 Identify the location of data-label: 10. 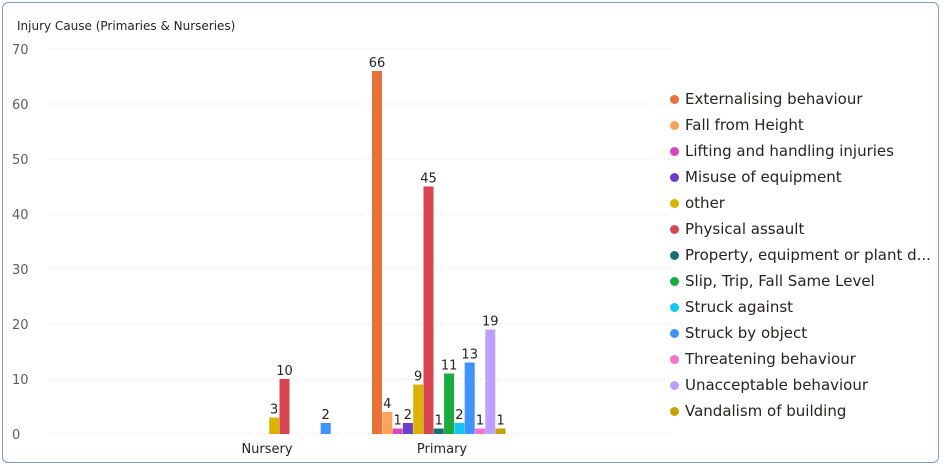
(284, 371).